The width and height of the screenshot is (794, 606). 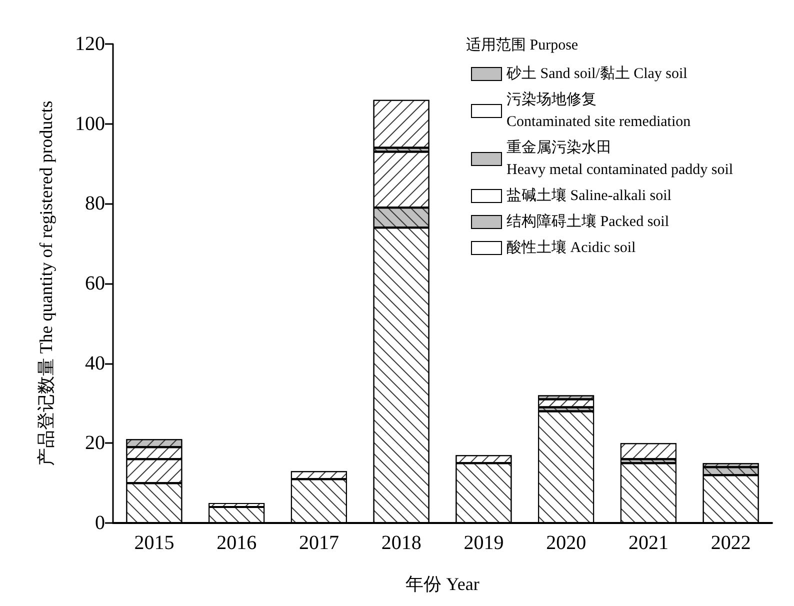 What do you see at coordinates (484, 543) in the screenshot?
I see `x-tick-label: 2019` at bounding box center [484, 543].